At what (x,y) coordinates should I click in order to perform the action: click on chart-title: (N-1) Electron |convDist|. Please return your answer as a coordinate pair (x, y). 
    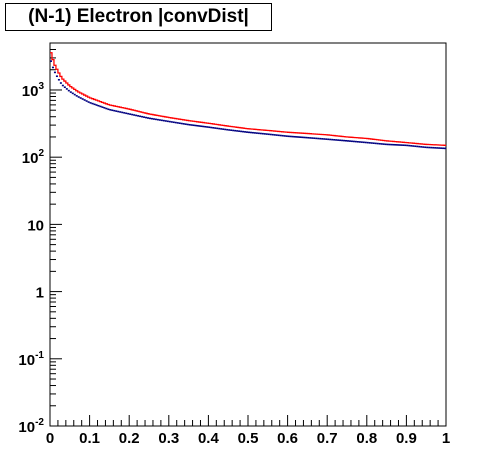
    Looking at the image, I should click on (138, 16).